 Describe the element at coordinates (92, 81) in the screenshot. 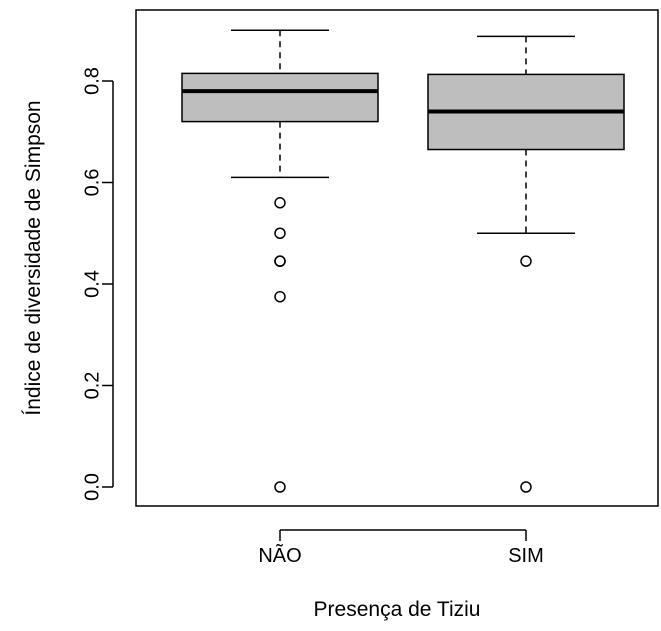

I see `y-tick-label: 0.8` at that location.